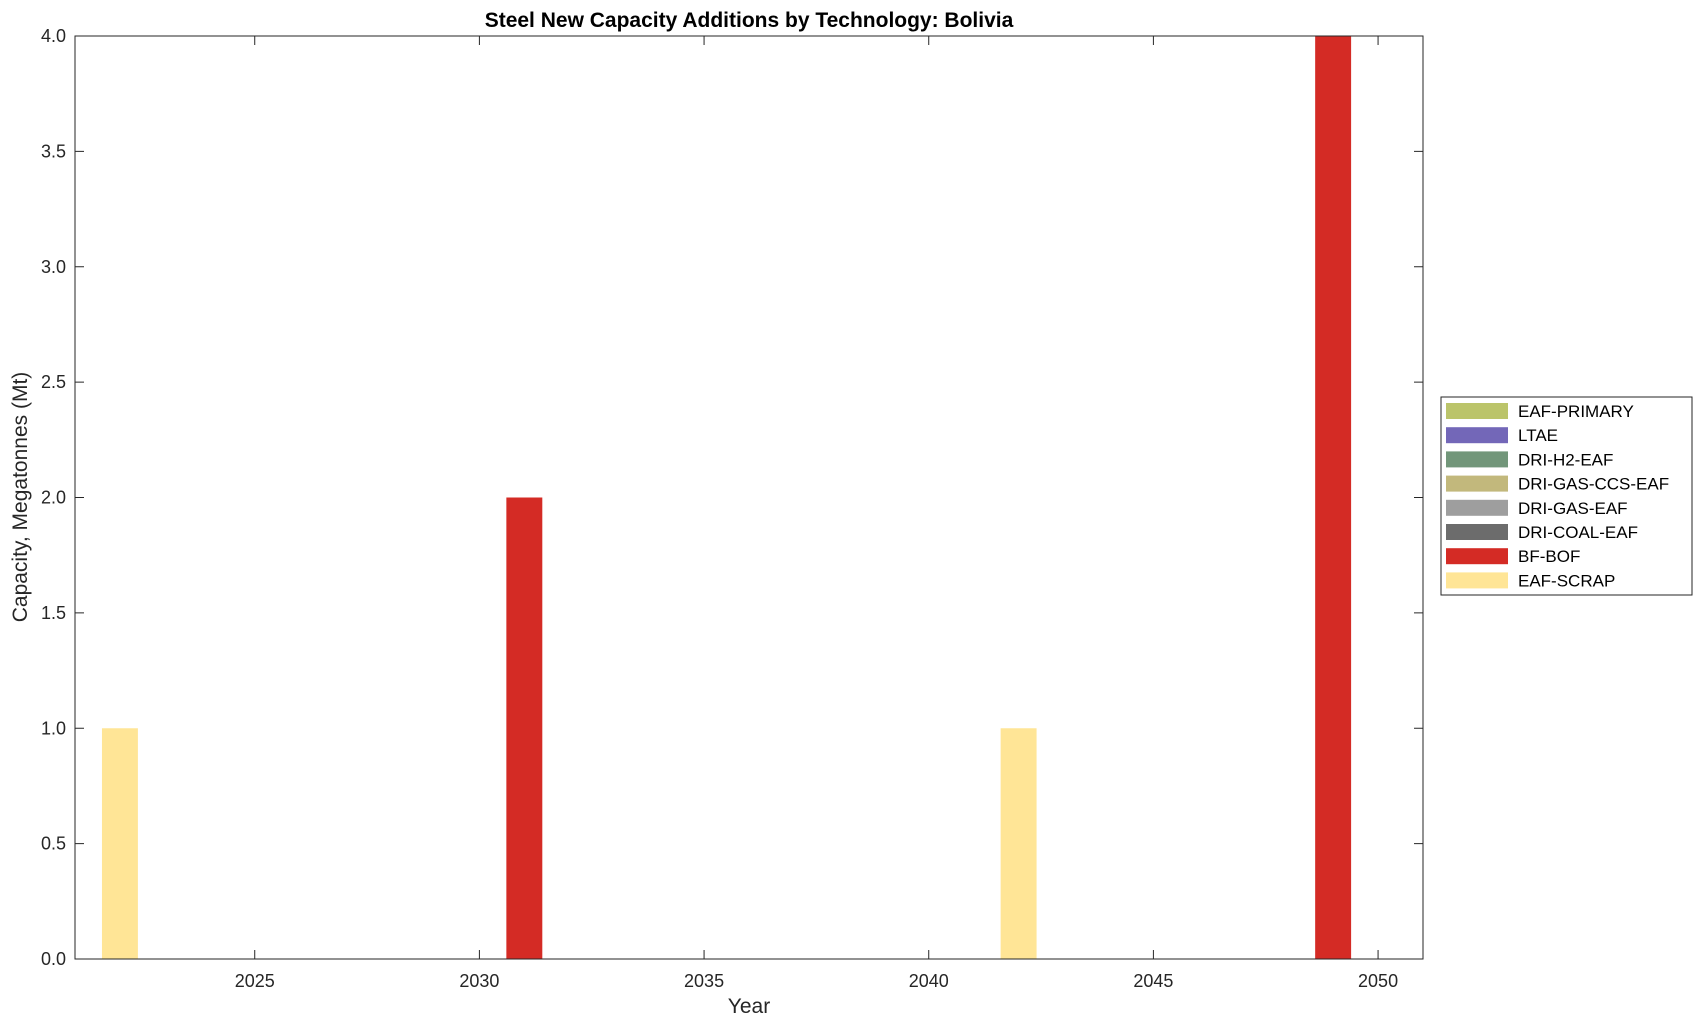  What do you see at coordinates (255, 981) in the screenshot?
I see `x-tick-label: 2025` at bounding box center [255, 981].